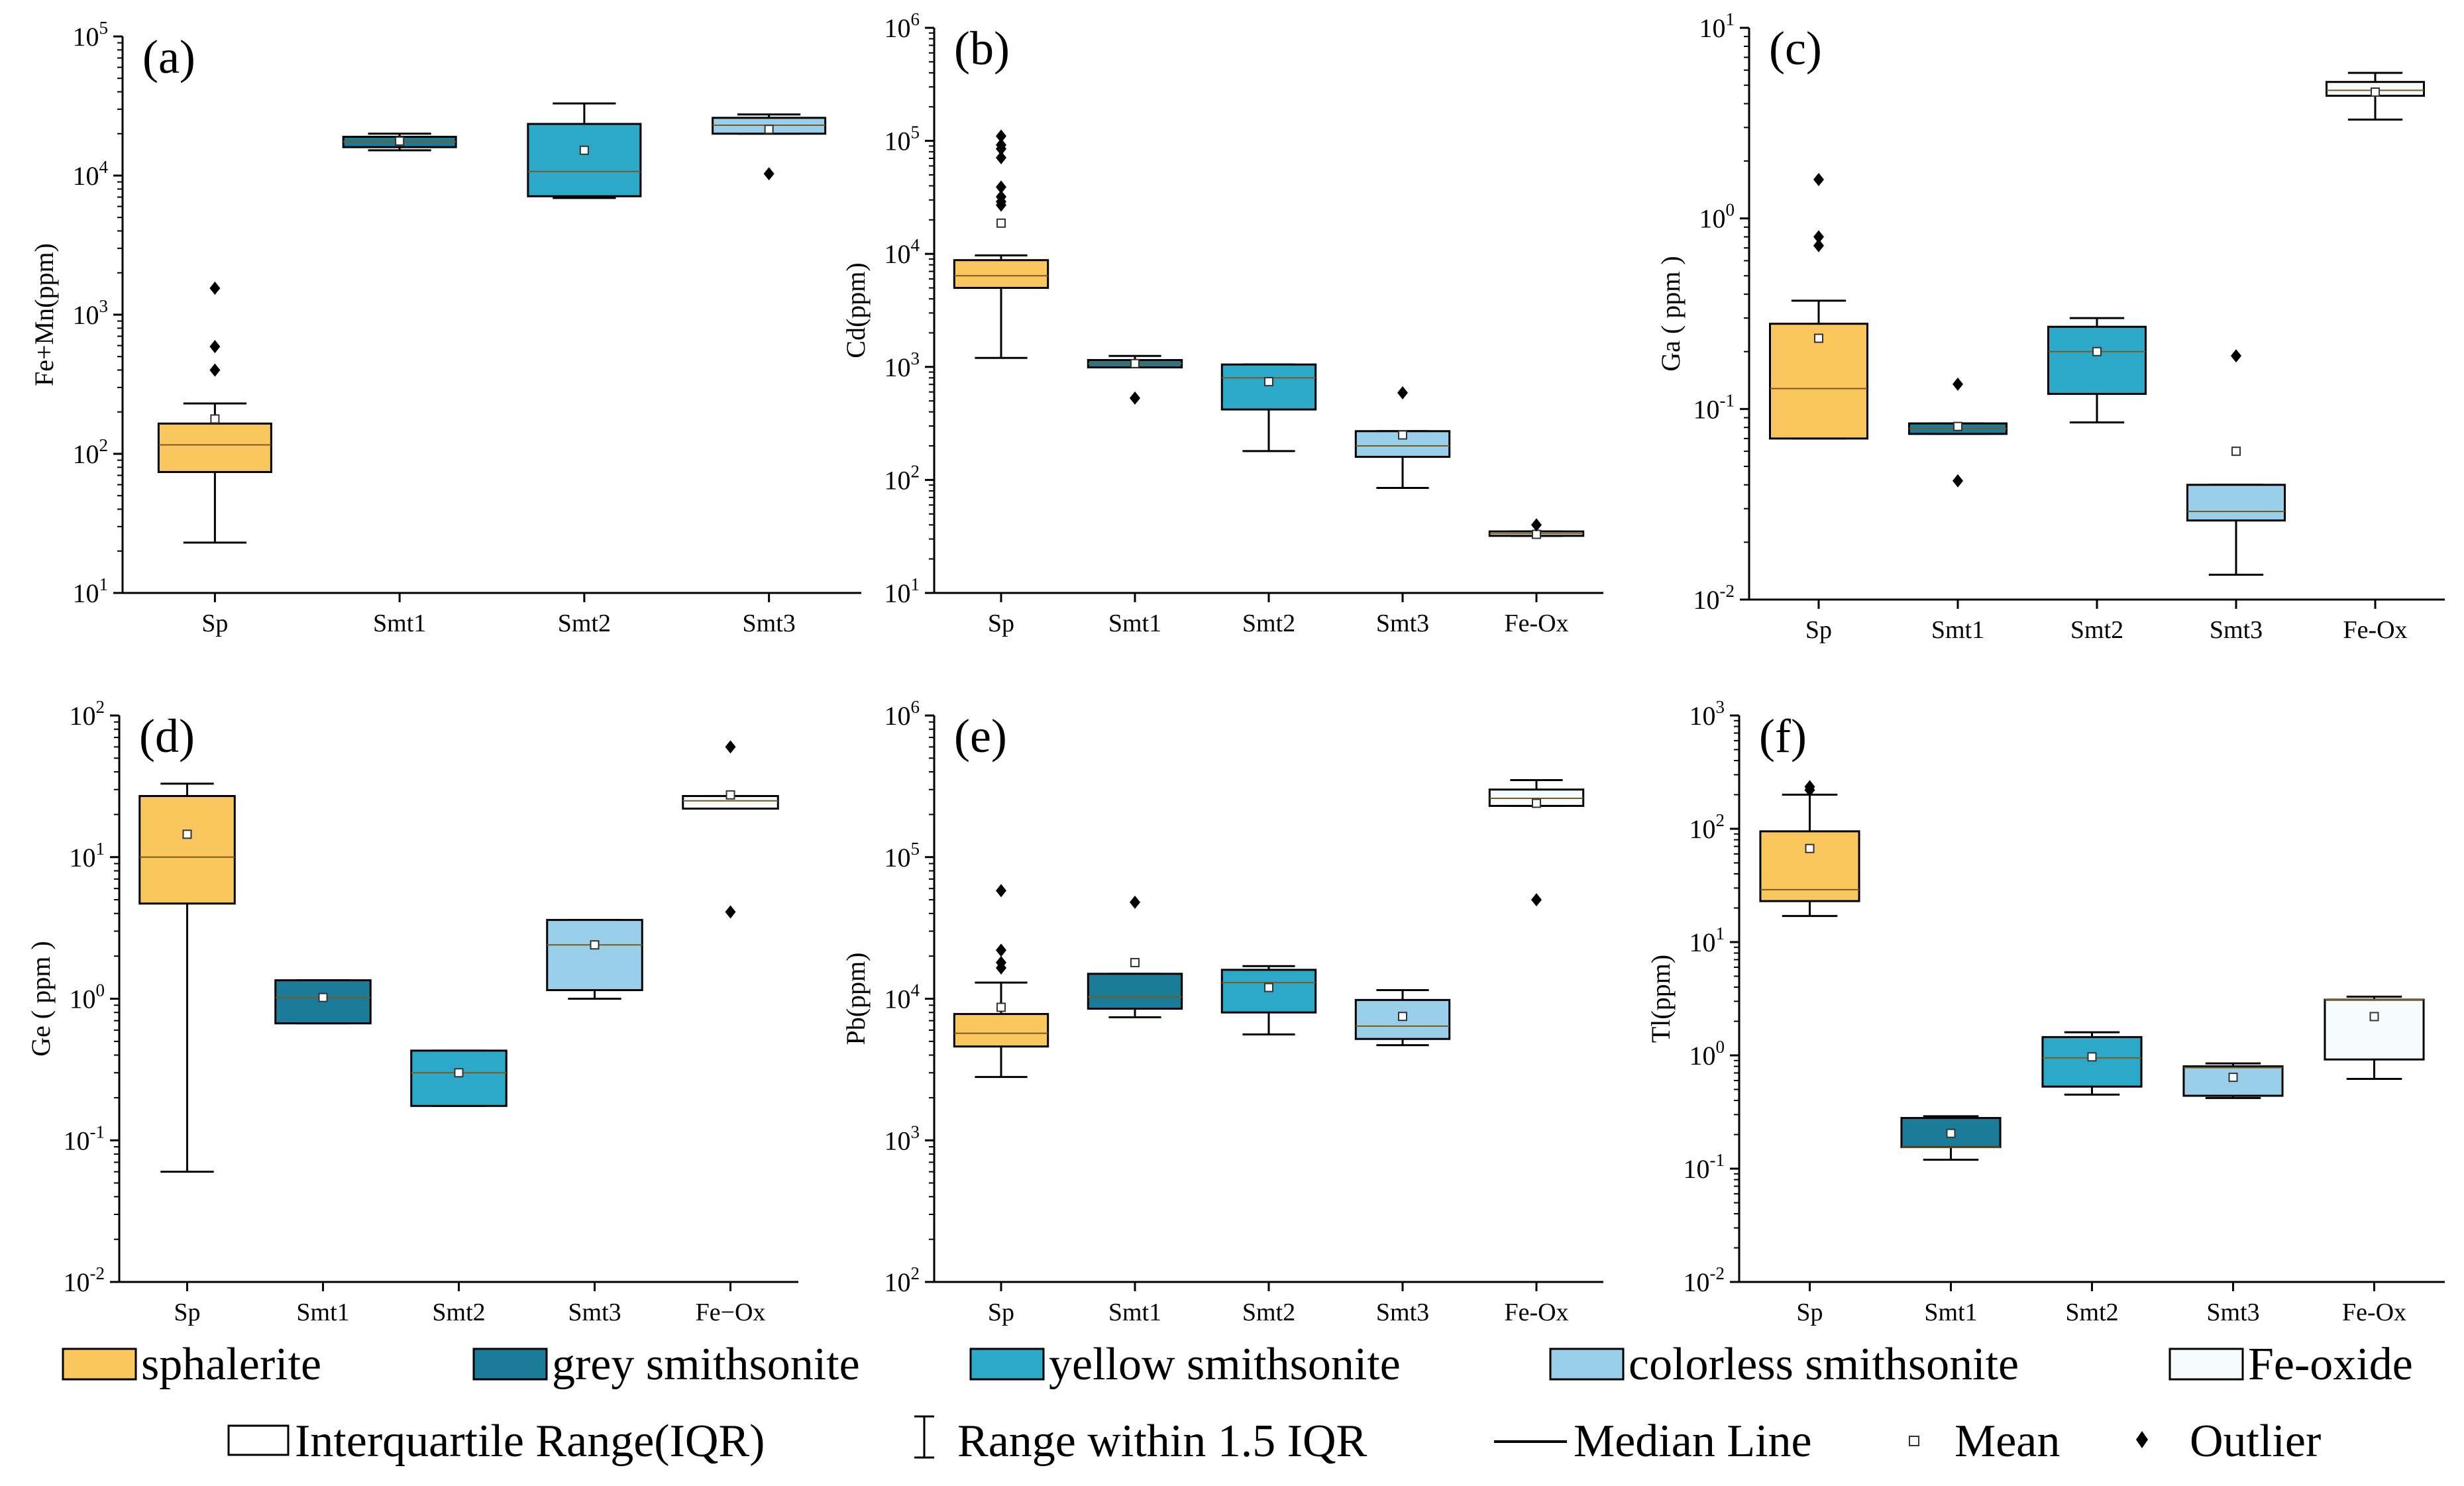 This screenshot has width=2464, height=1486. What do you see at coordinates (167, 736) in the screenshot?
I see `panel-label: (d)` at bounding box center [167, 736].